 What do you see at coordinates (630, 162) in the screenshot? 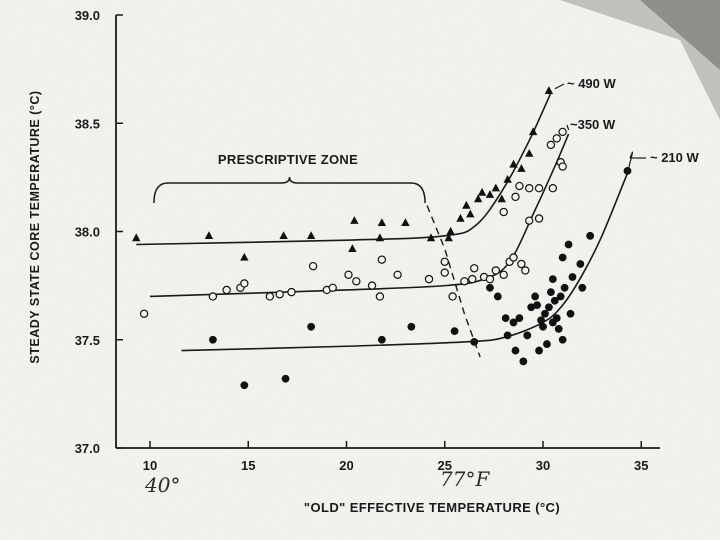
I see `series-label-210w-connector` at bounding box center [630, 162].